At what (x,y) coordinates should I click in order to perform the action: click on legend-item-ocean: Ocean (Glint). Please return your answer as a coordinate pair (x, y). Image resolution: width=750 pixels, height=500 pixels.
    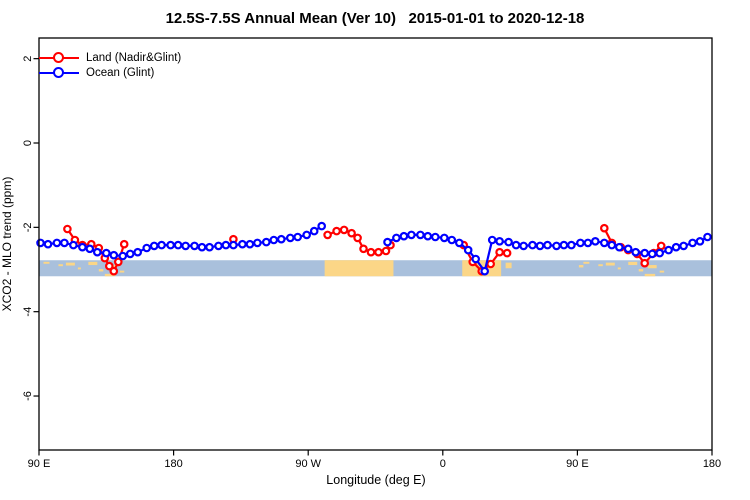
    Looking at the image, I should click on (96, 72).